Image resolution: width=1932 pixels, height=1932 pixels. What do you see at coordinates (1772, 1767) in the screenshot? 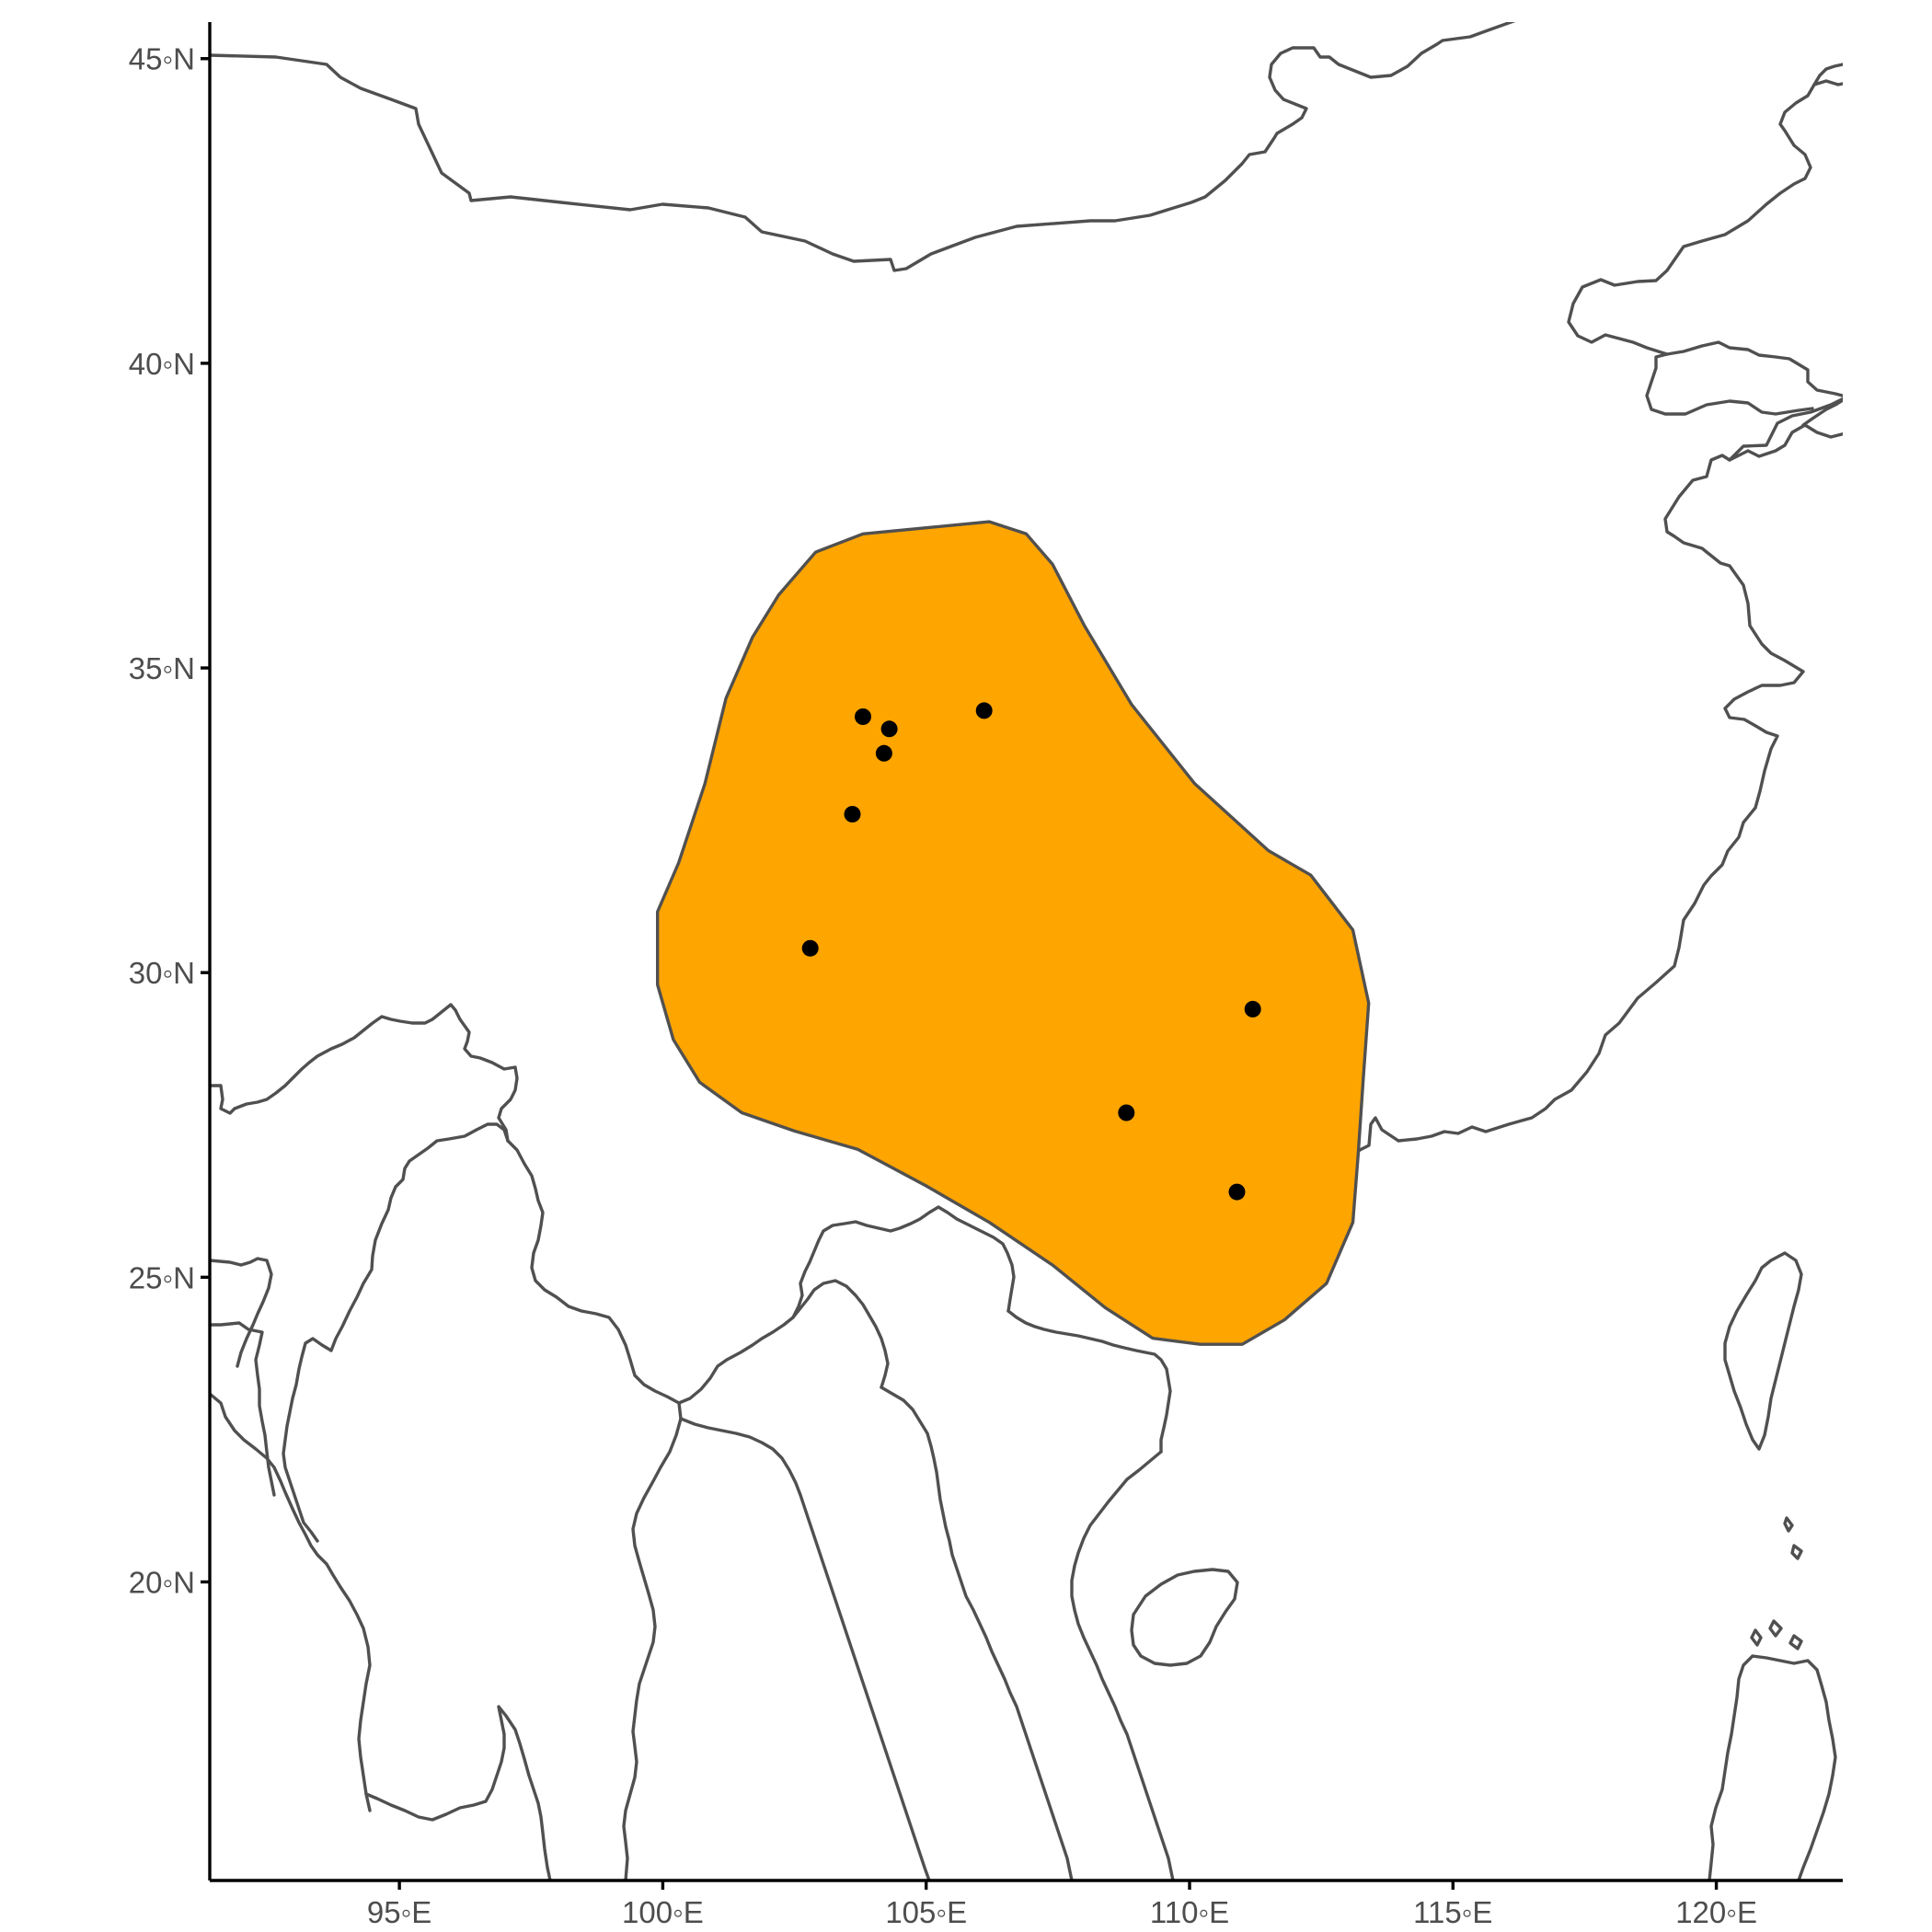
I see `luzon-coast` at bounding box center [1772, 1767].